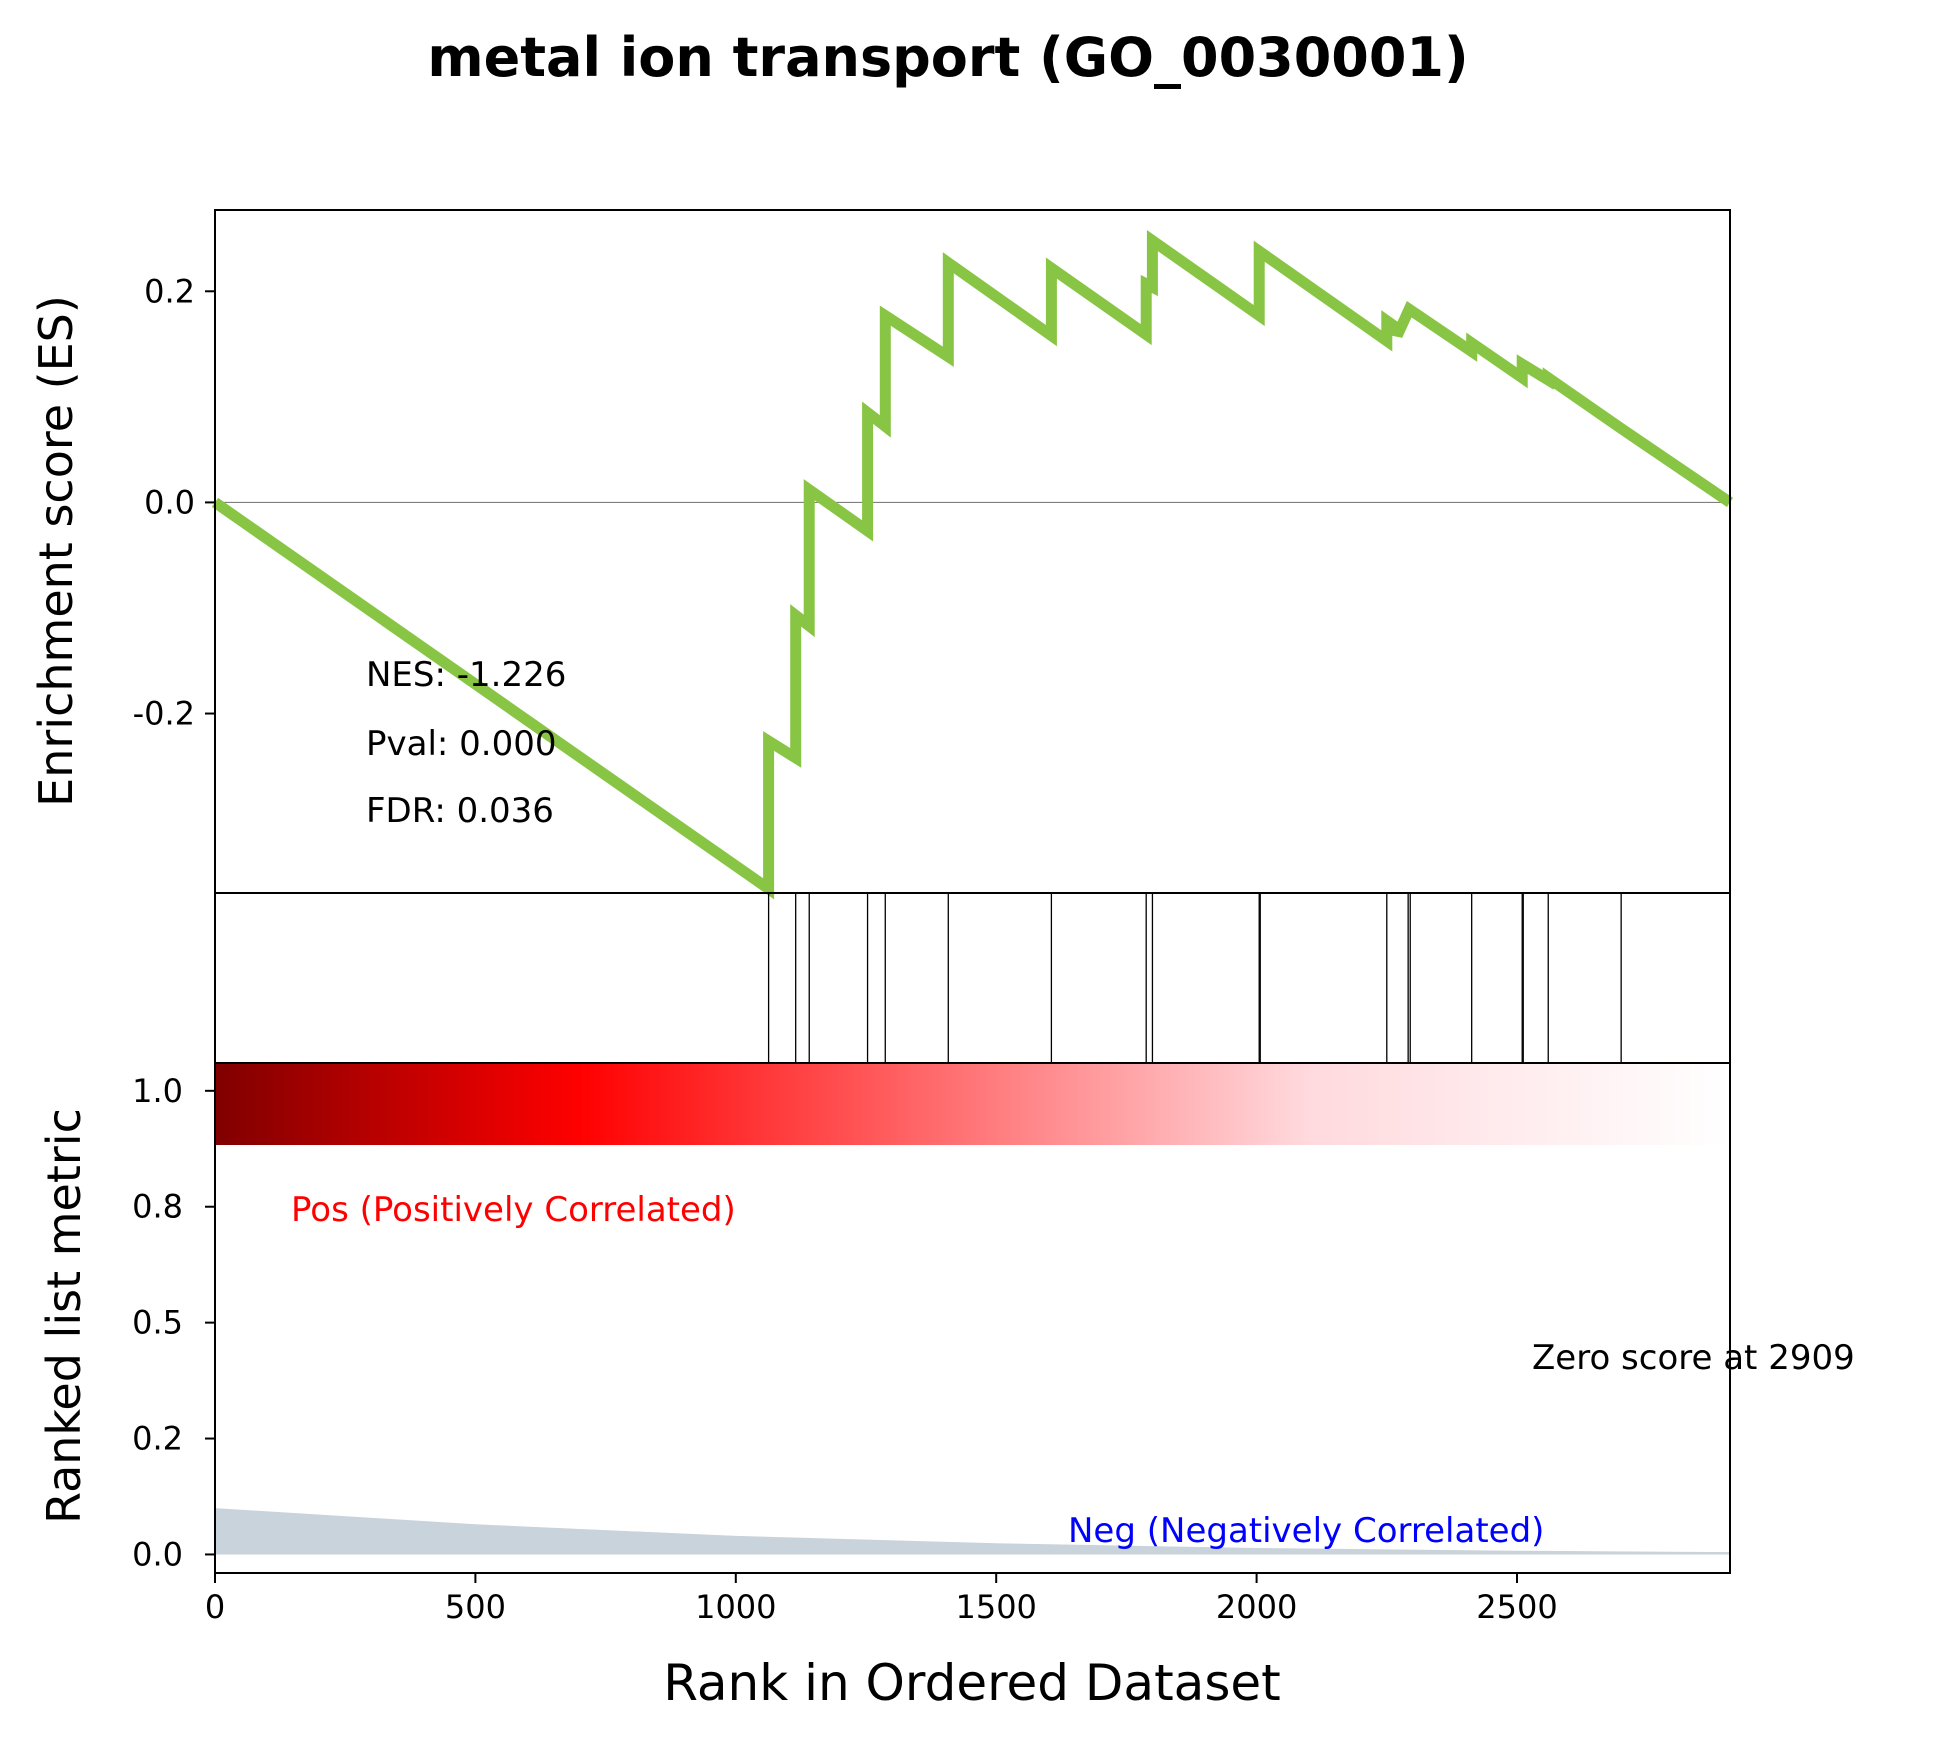 The width and height of the screenshot is (1953, 1741). What do you see at coordinates (1306, 1531) in the screenshot?
I see `neg-label: Neg (Negatively Correlated)` at bounding box center [1306, 1531].